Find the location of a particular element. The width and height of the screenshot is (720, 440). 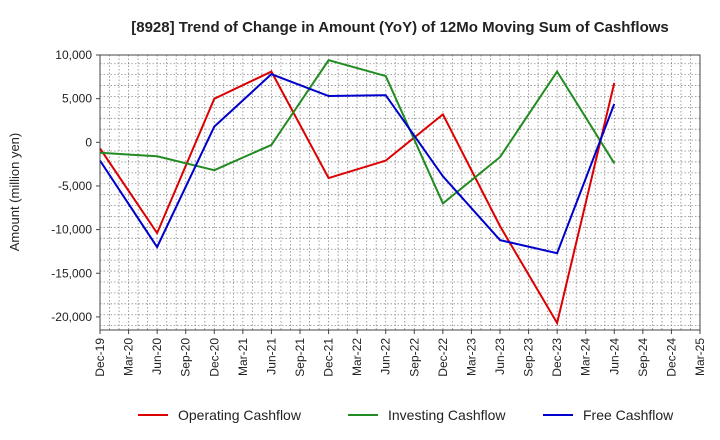

x-tick-label: Sep-21 is located at coordinates (300, 357).